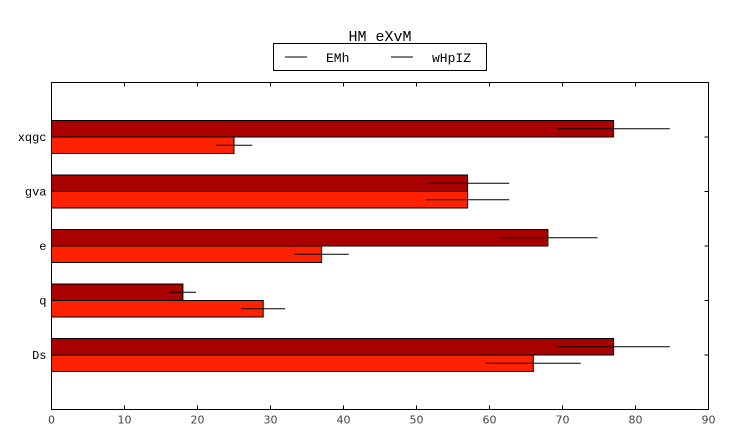 The image size is (730, 438). Describe the element at coordinates (260, 183) in the screenshot. I see `bar-whpiz-gva` at that location.